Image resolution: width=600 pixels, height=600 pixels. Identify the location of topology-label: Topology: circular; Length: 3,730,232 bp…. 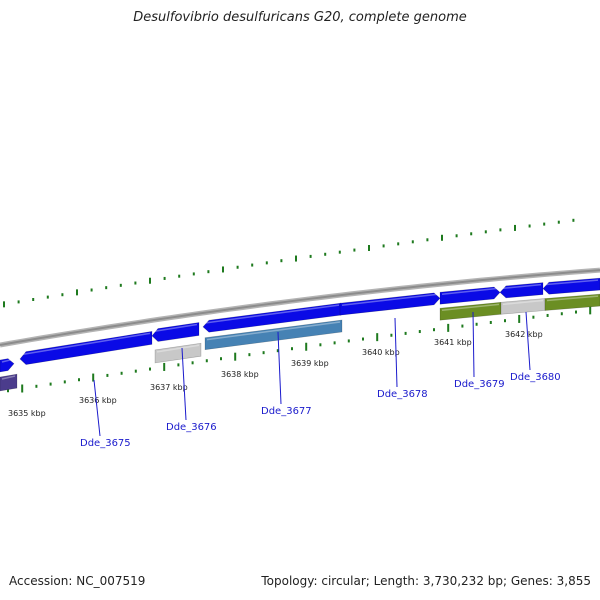
(426, 581).